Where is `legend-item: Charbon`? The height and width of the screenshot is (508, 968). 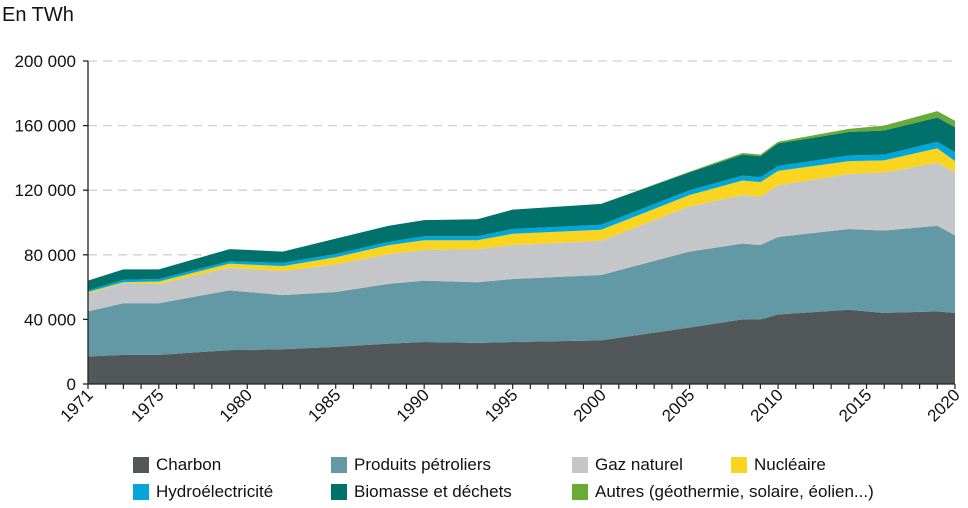
legend-item: Charbon is located at coordinates (177, 465).